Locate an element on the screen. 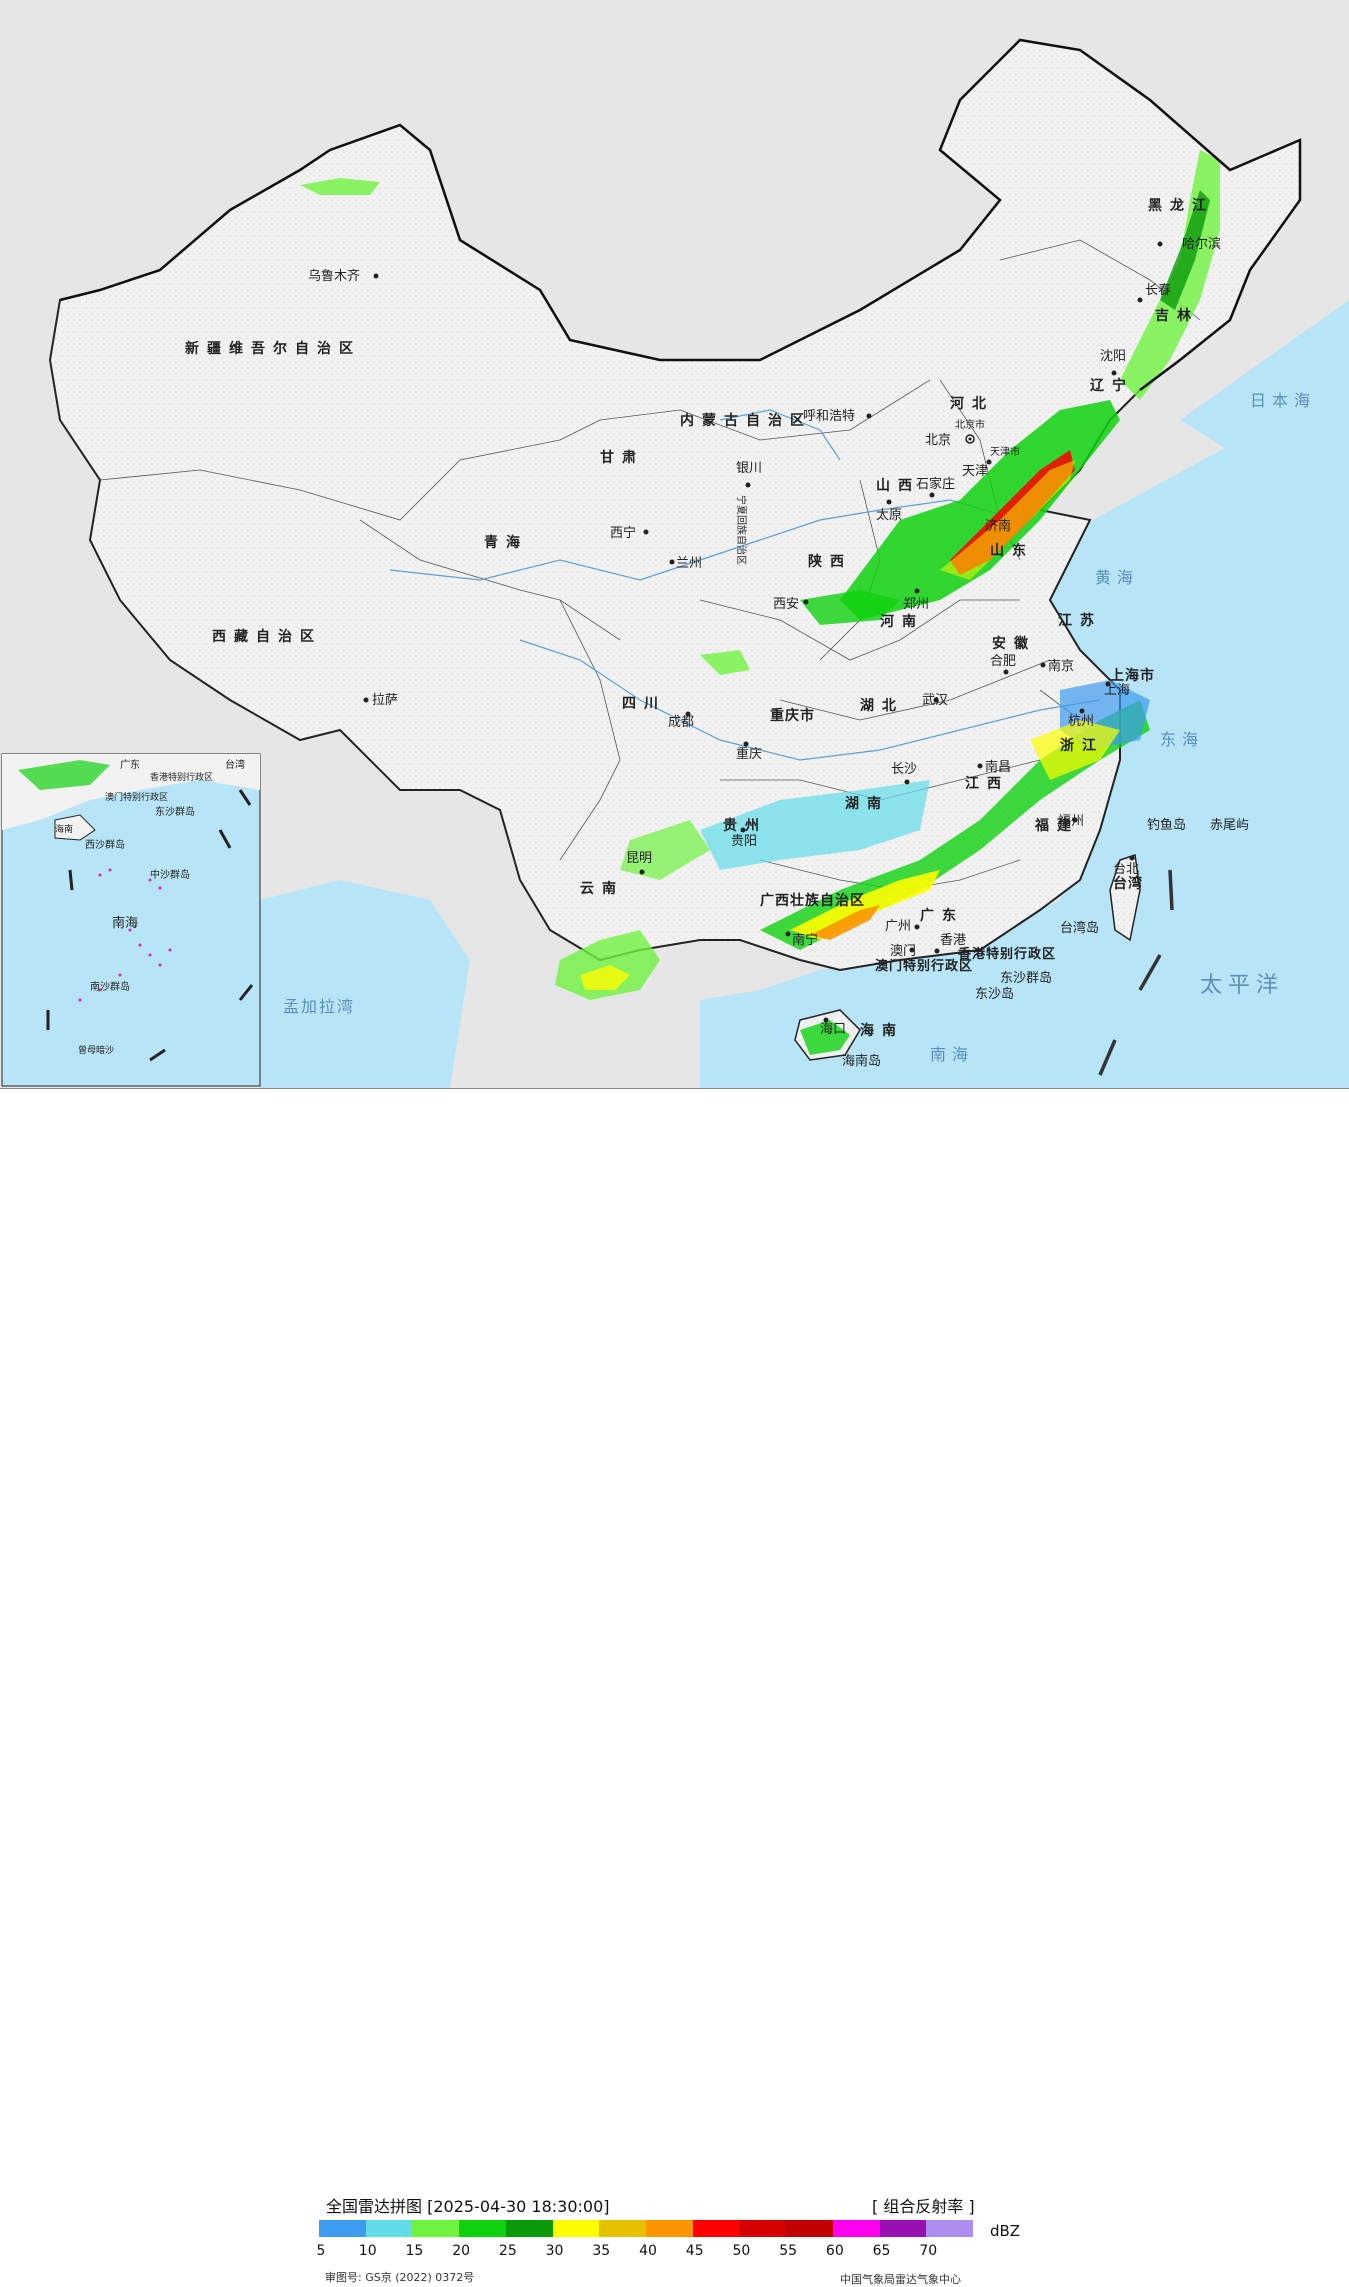 This screenshot has width=1349, height=2287. city-changchun: 长春 is located at coordinates (1158, 290).